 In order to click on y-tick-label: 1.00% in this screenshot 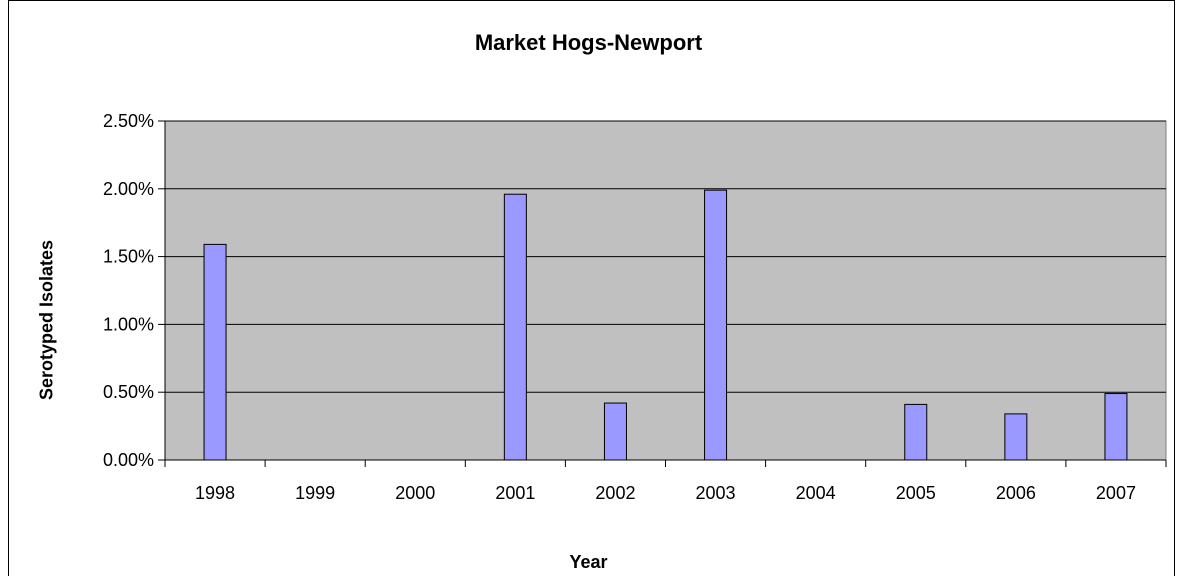, I will do `click(128, 324)`.